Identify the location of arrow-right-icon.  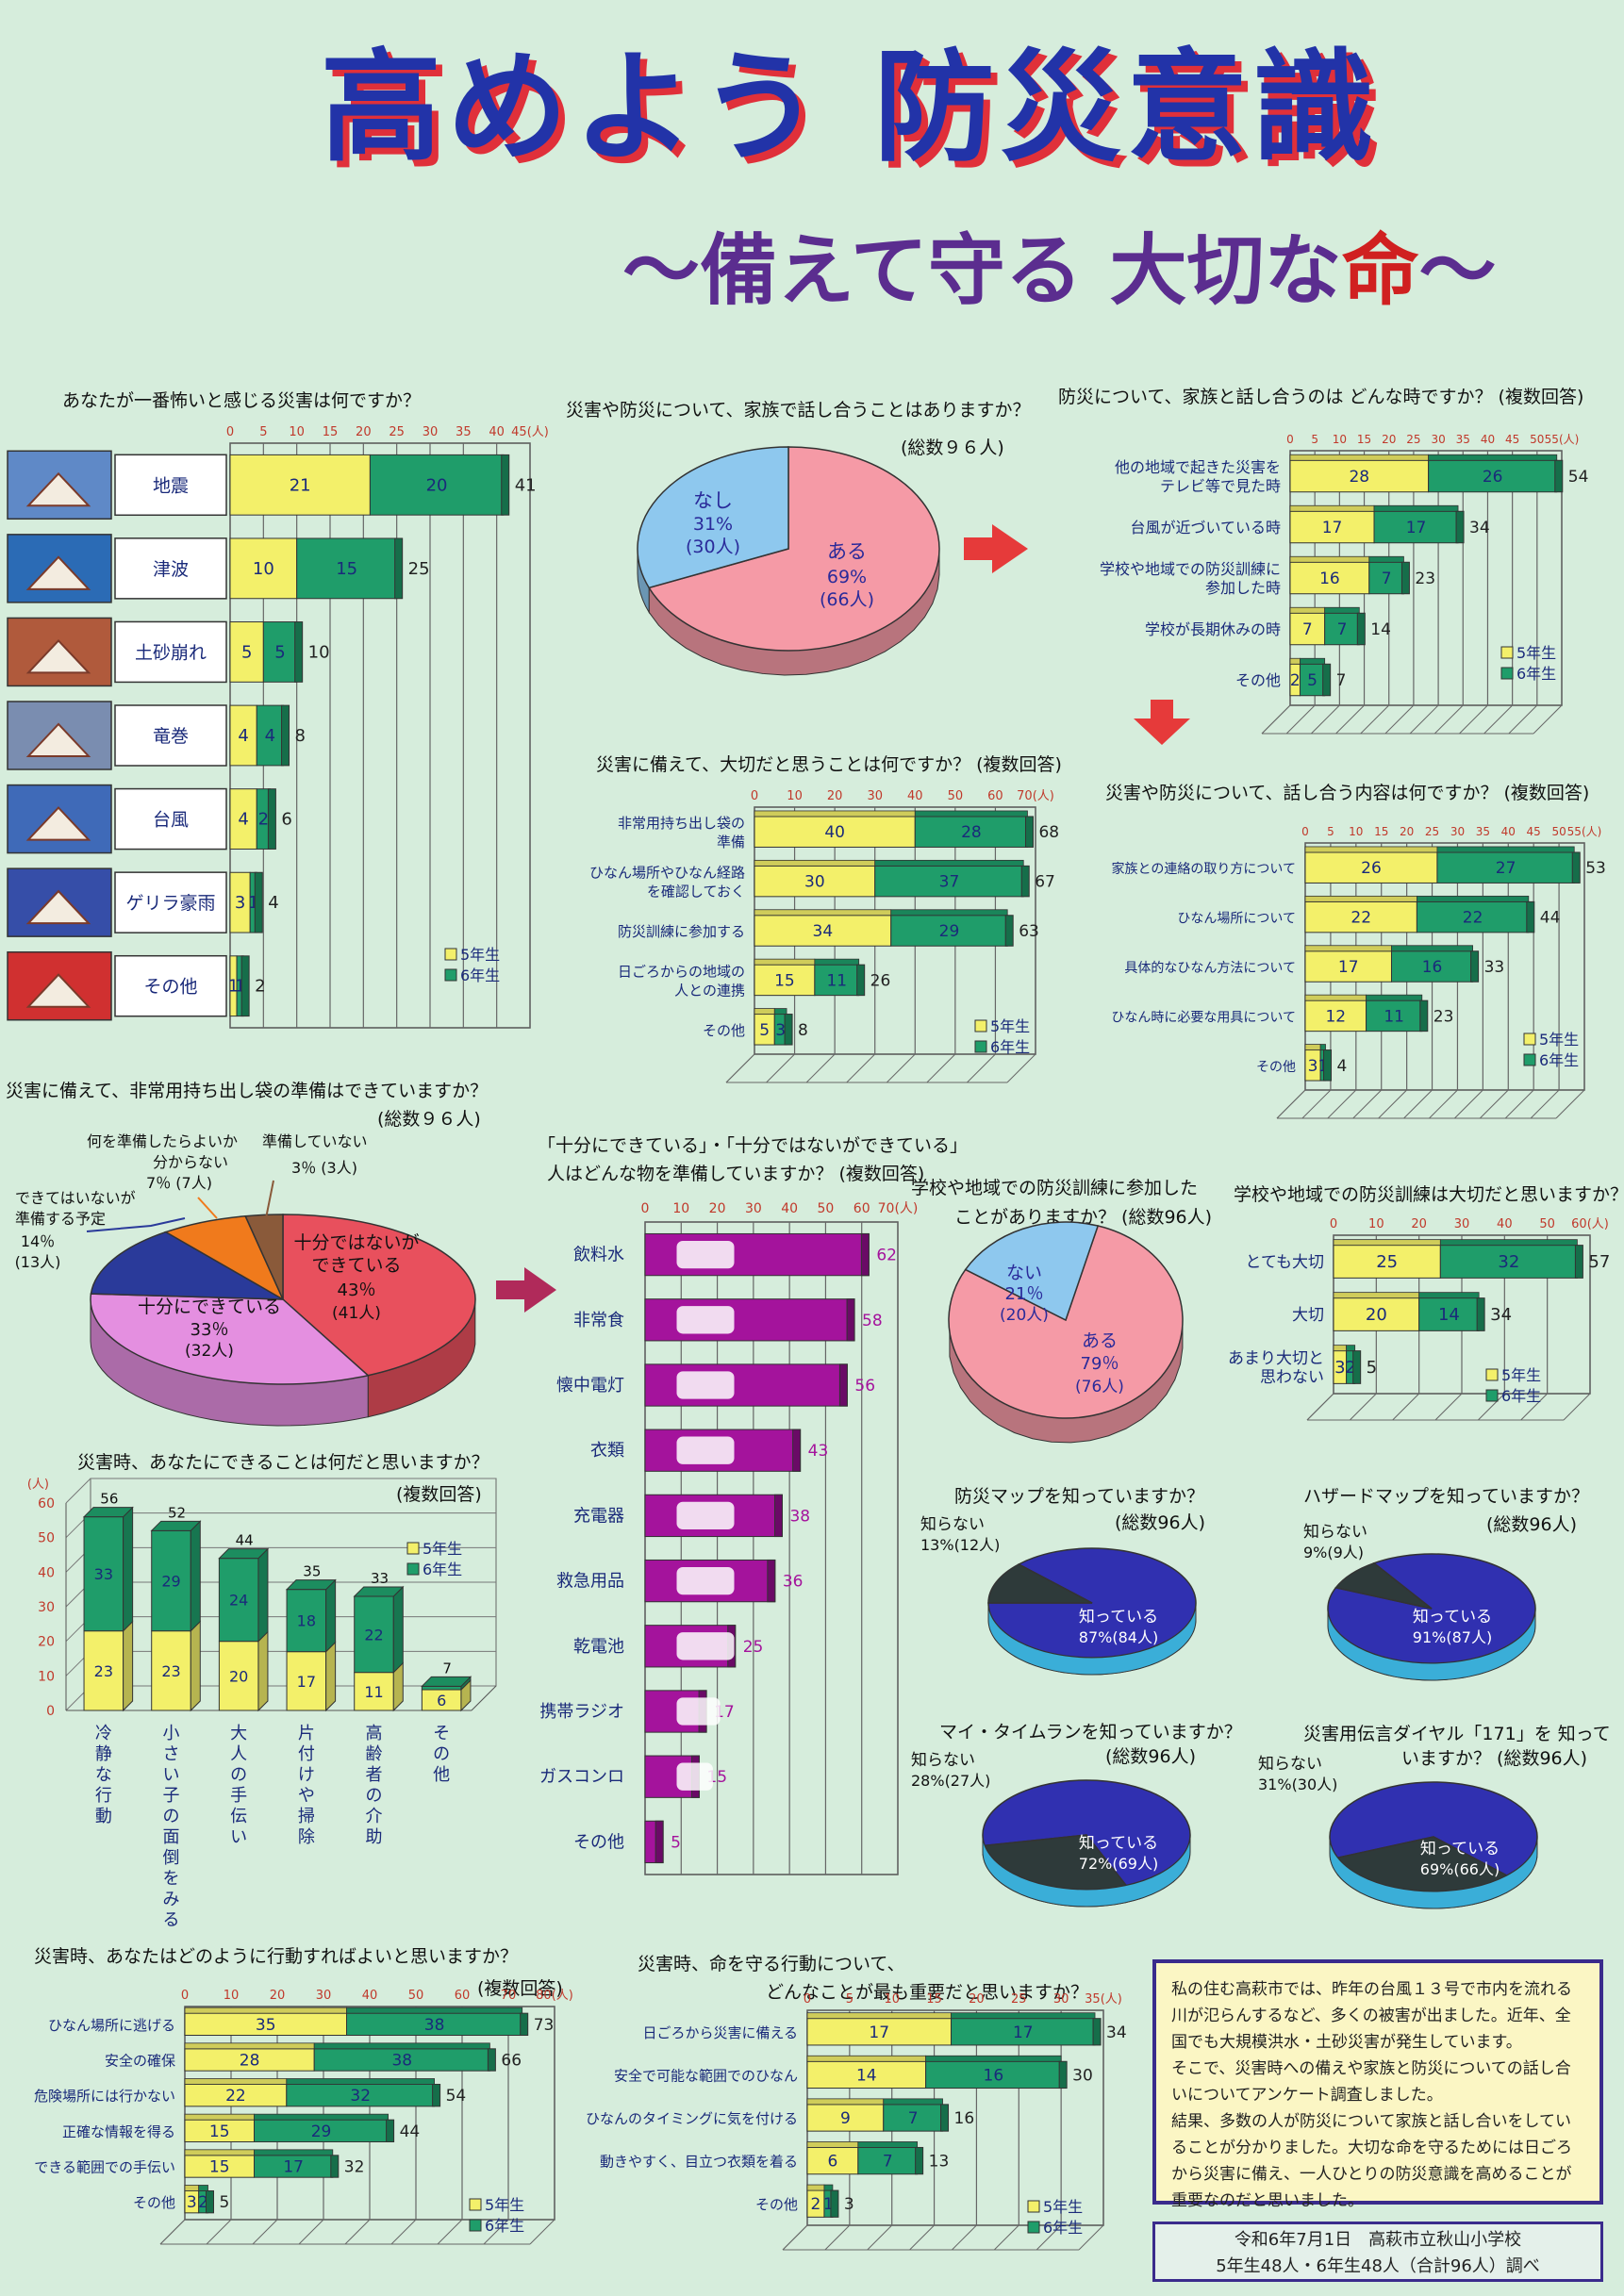
(996, 548).